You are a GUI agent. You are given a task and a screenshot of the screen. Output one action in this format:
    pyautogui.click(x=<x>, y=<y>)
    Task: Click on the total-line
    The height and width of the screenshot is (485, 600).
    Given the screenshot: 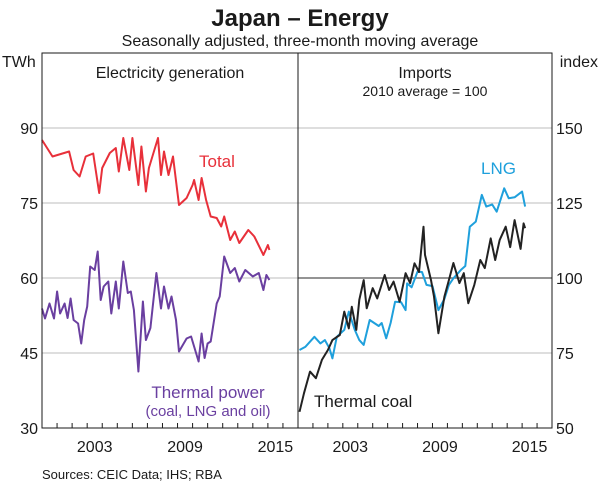 What is the action you would take?
    pyautogui.click(x=156, y=196)
    